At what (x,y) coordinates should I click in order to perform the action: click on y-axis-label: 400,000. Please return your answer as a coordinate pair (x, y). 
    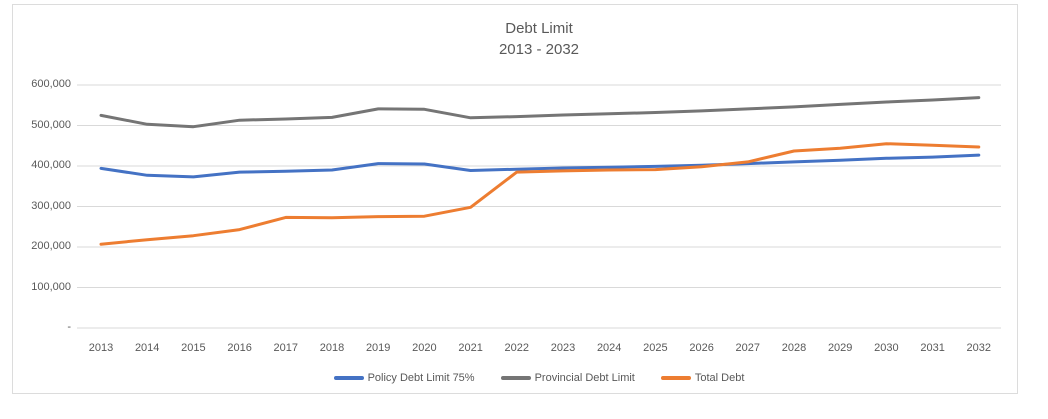
    Looking at the image, I should click on (51, 165).